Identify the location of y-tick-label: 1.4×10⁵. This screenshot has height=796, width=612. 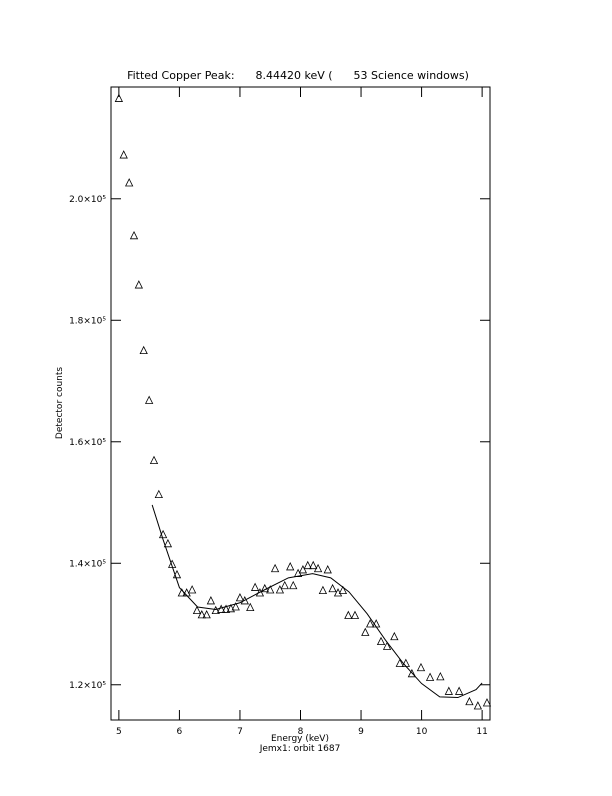
(87, 564).